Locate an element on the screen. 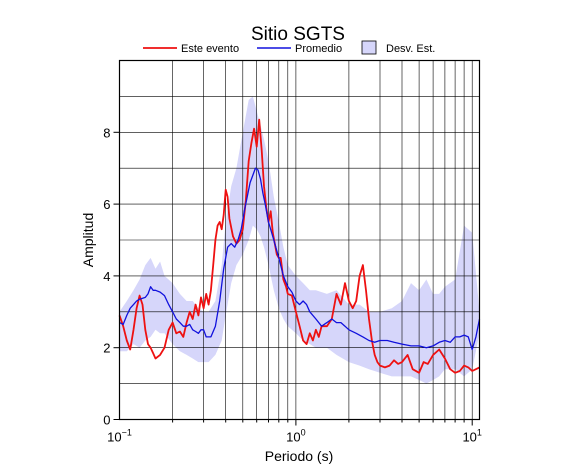 The image size is (586, 475). x-axis: 10⁻¹ 10⁰ 10¹ is located at coordinates (294, 432).